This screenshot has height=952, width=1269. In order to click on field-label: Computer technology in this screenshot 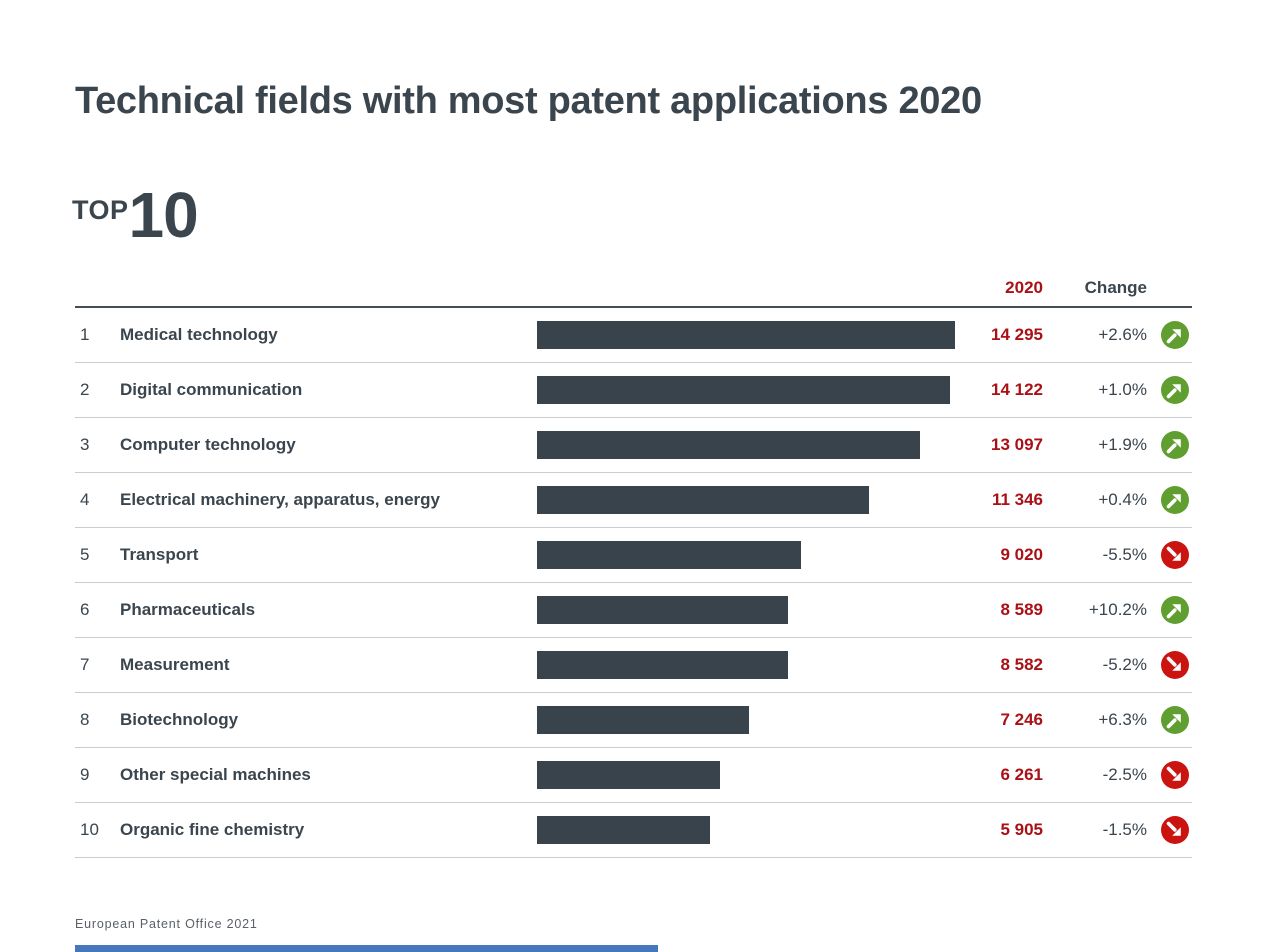, I will do `click(208, 444)`.